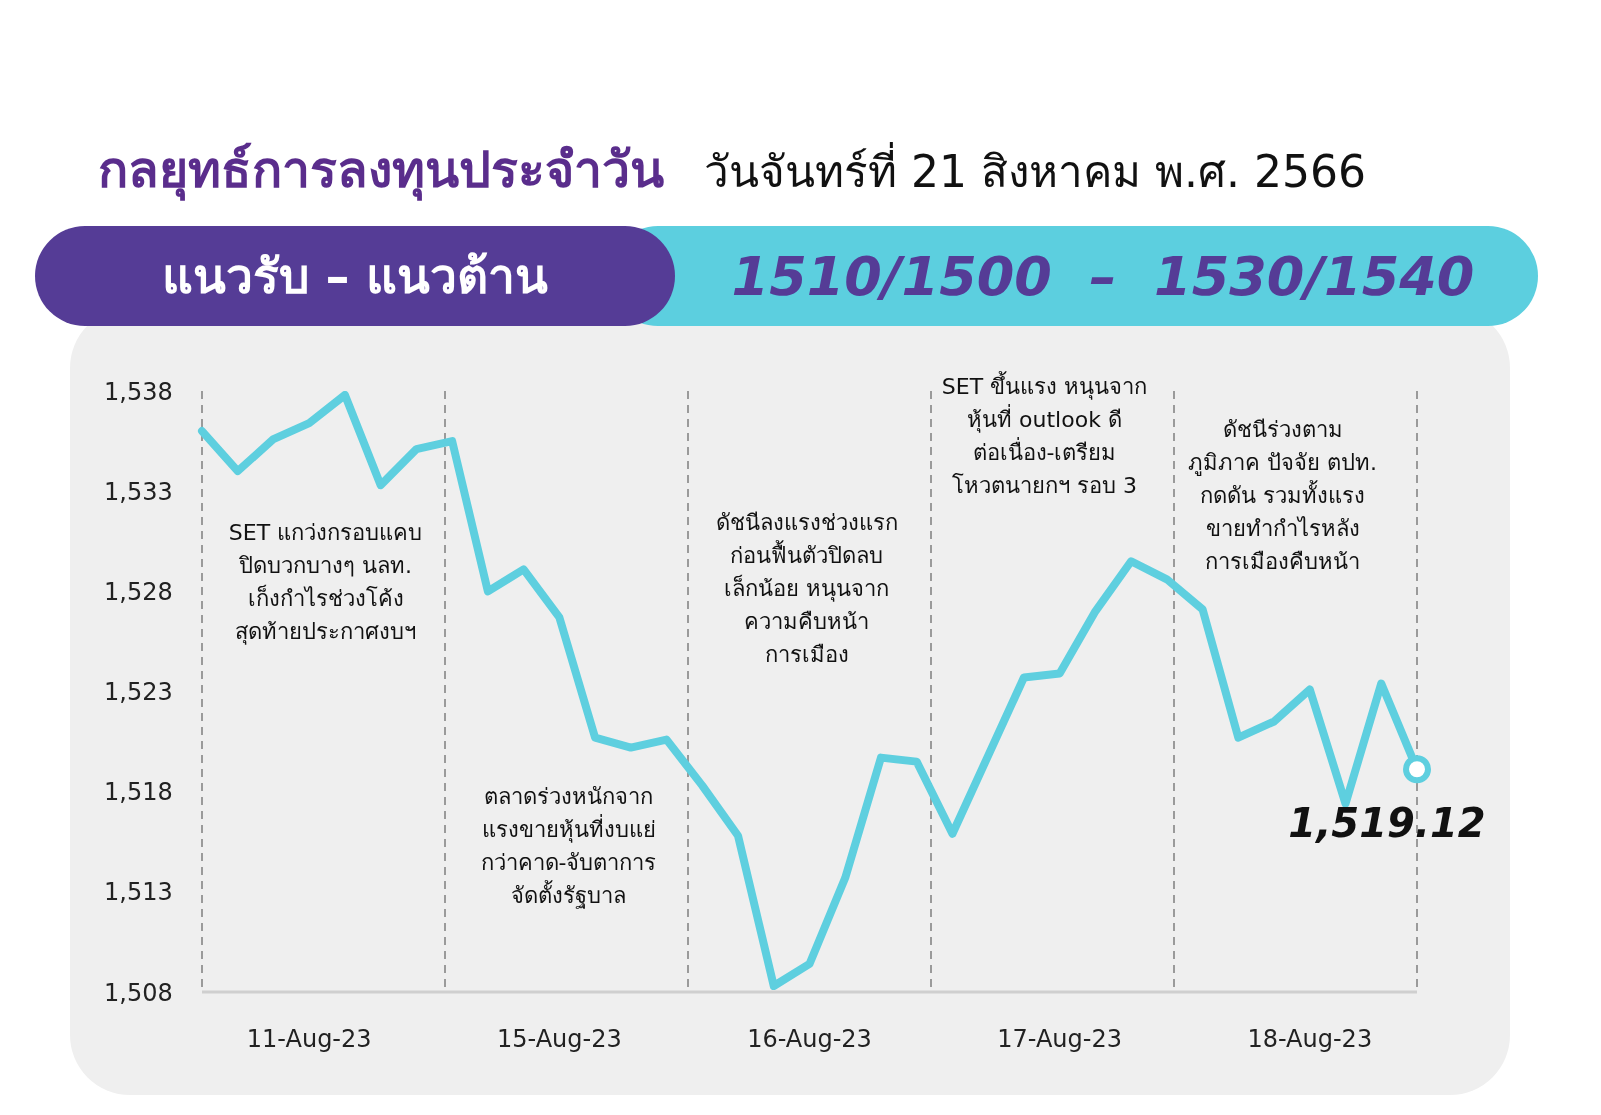 The width and height of the screenshot is (1601, 1115). I want to click on y-tick-label: 1,533, so click(138, 491).